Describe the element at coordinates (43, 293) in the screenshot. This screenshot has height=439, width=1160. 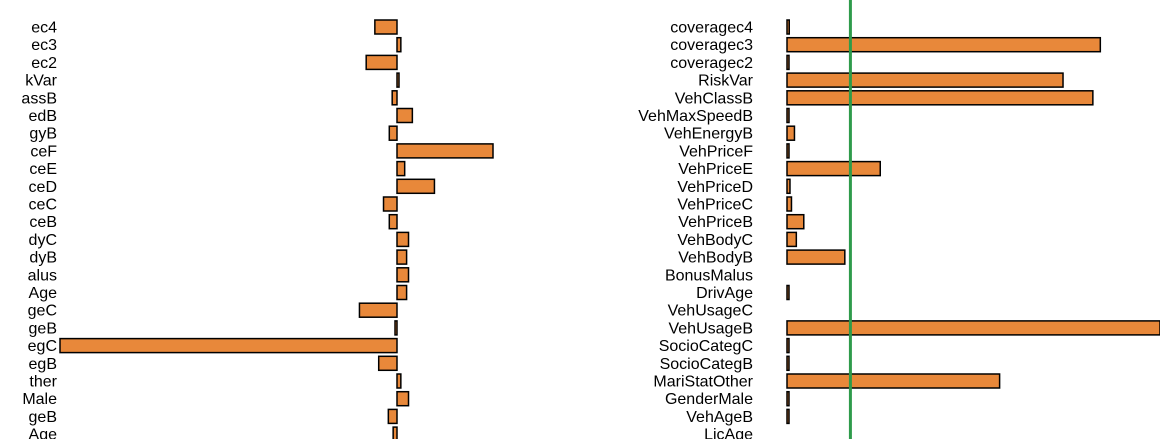
I see `left-label-driv-age: Age` at that location.